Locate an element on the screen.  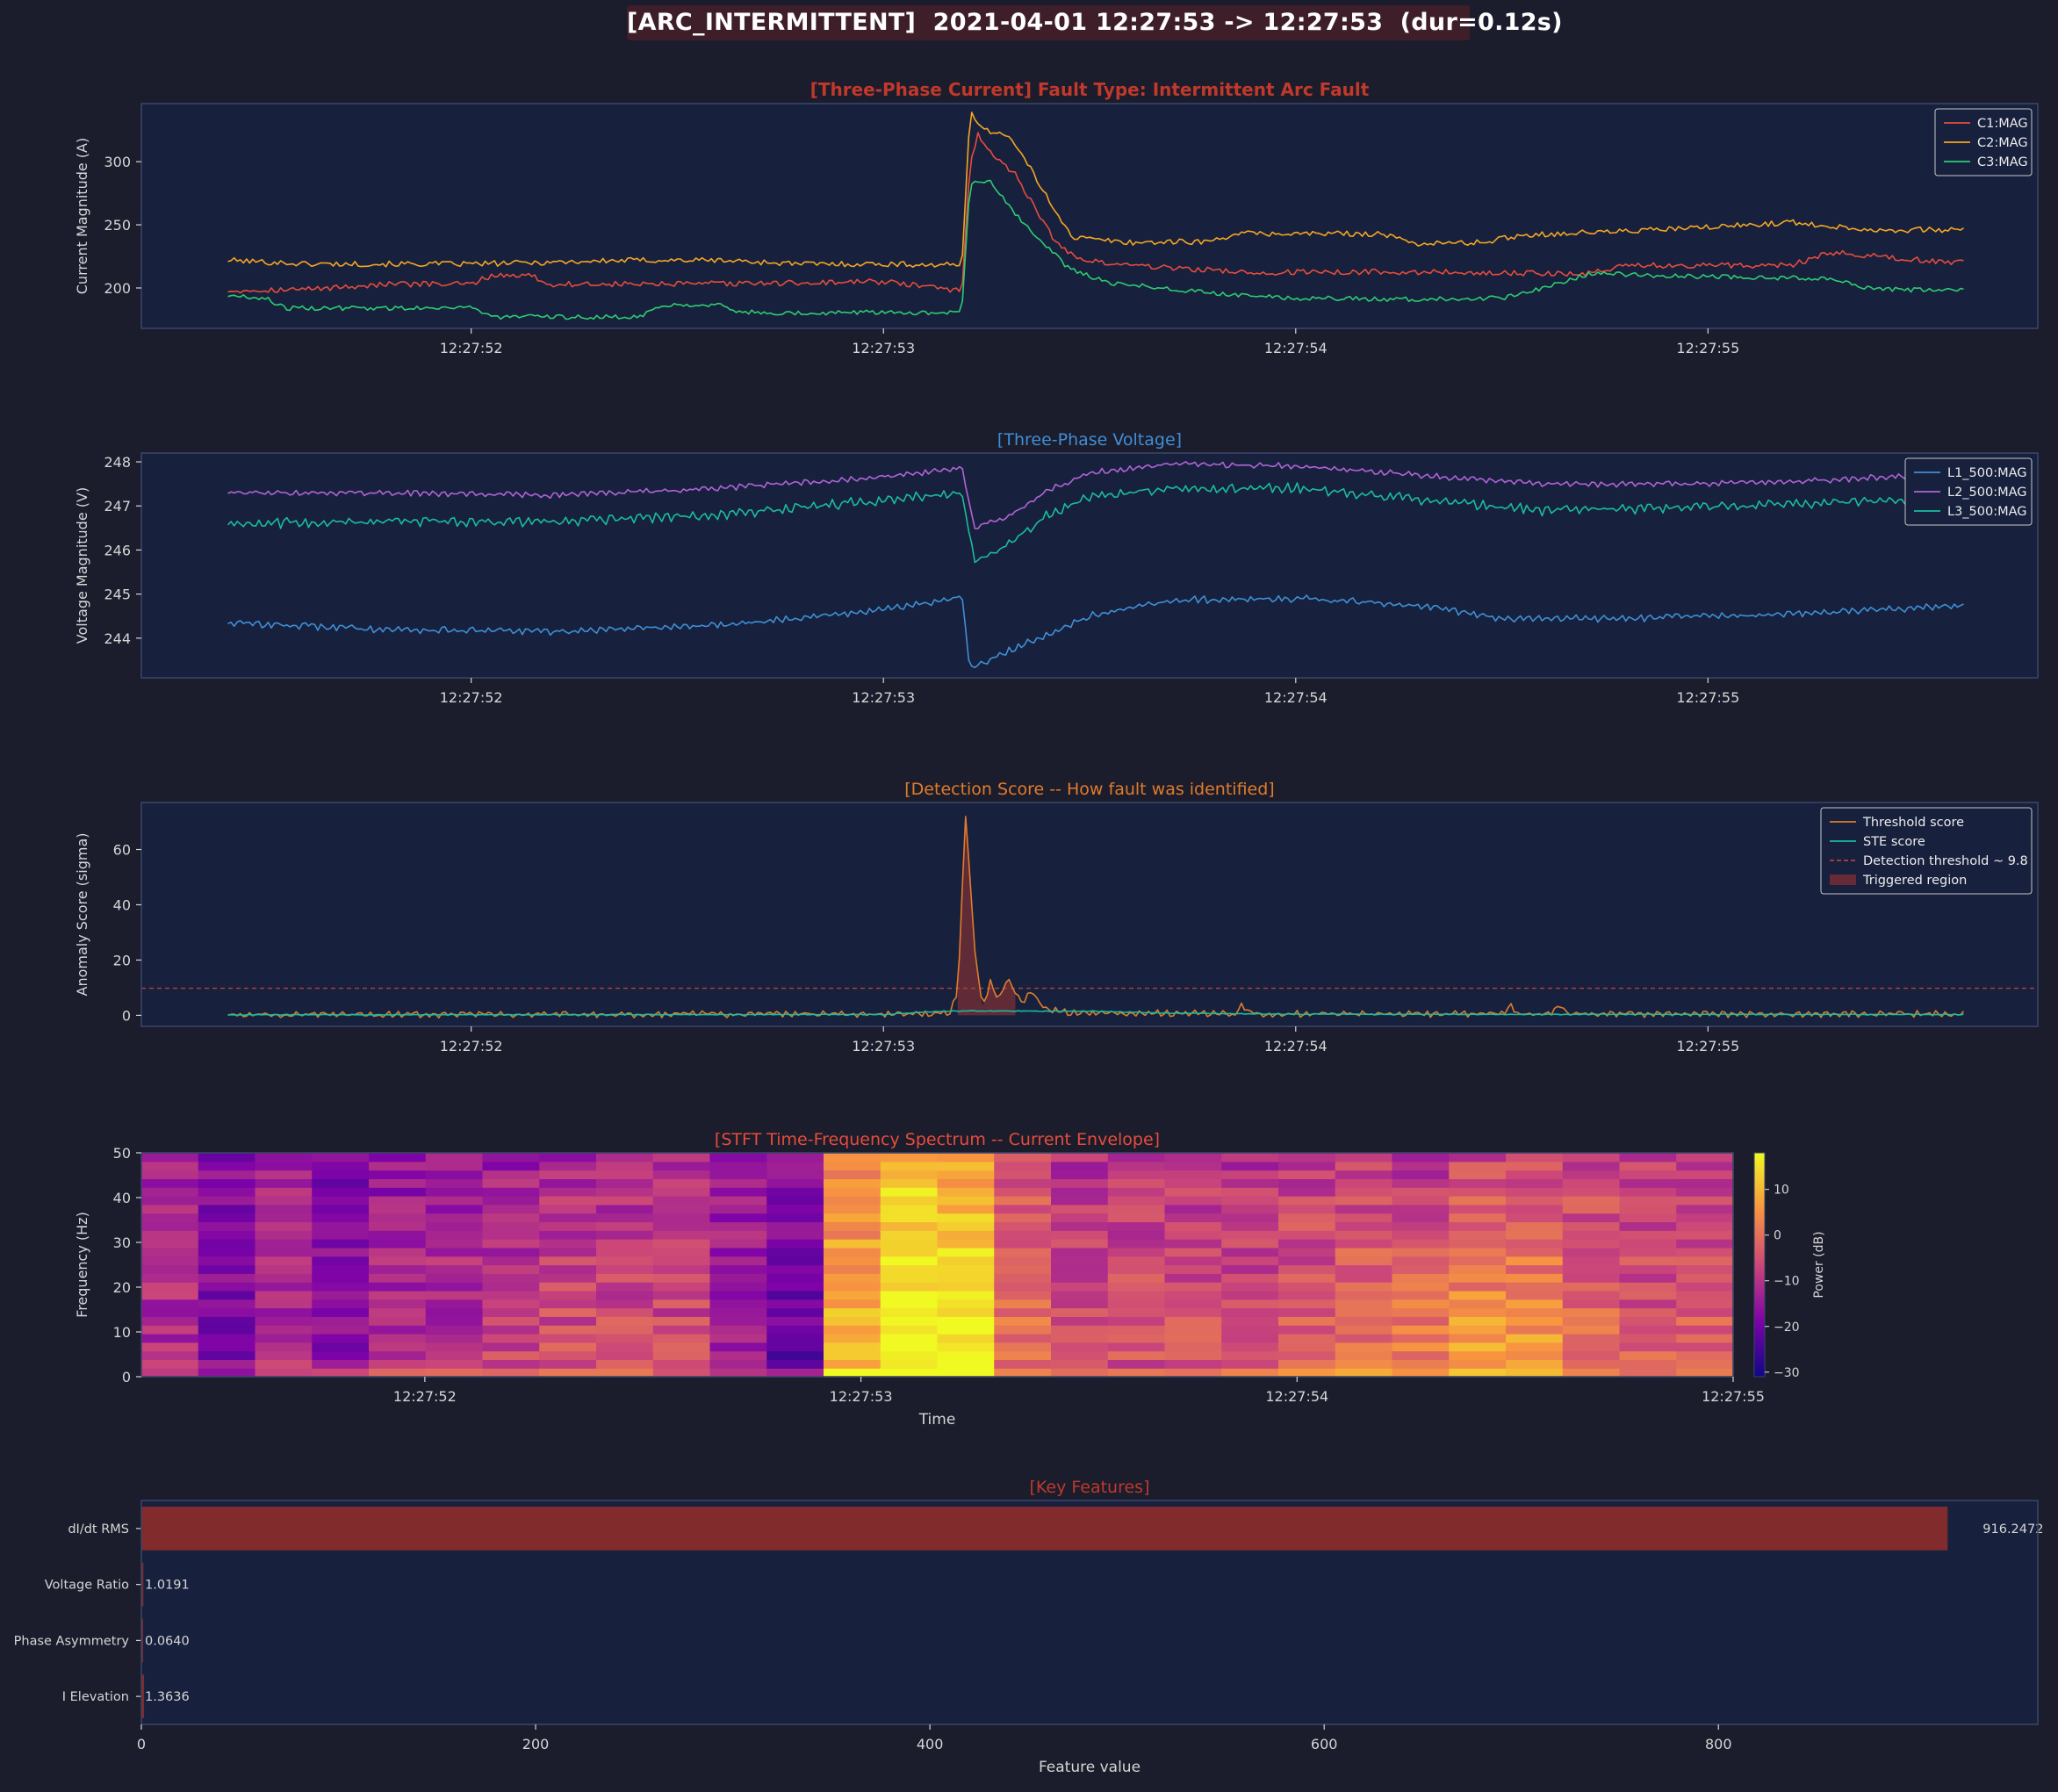
features-frame is located at coordinates (1089, 1612).